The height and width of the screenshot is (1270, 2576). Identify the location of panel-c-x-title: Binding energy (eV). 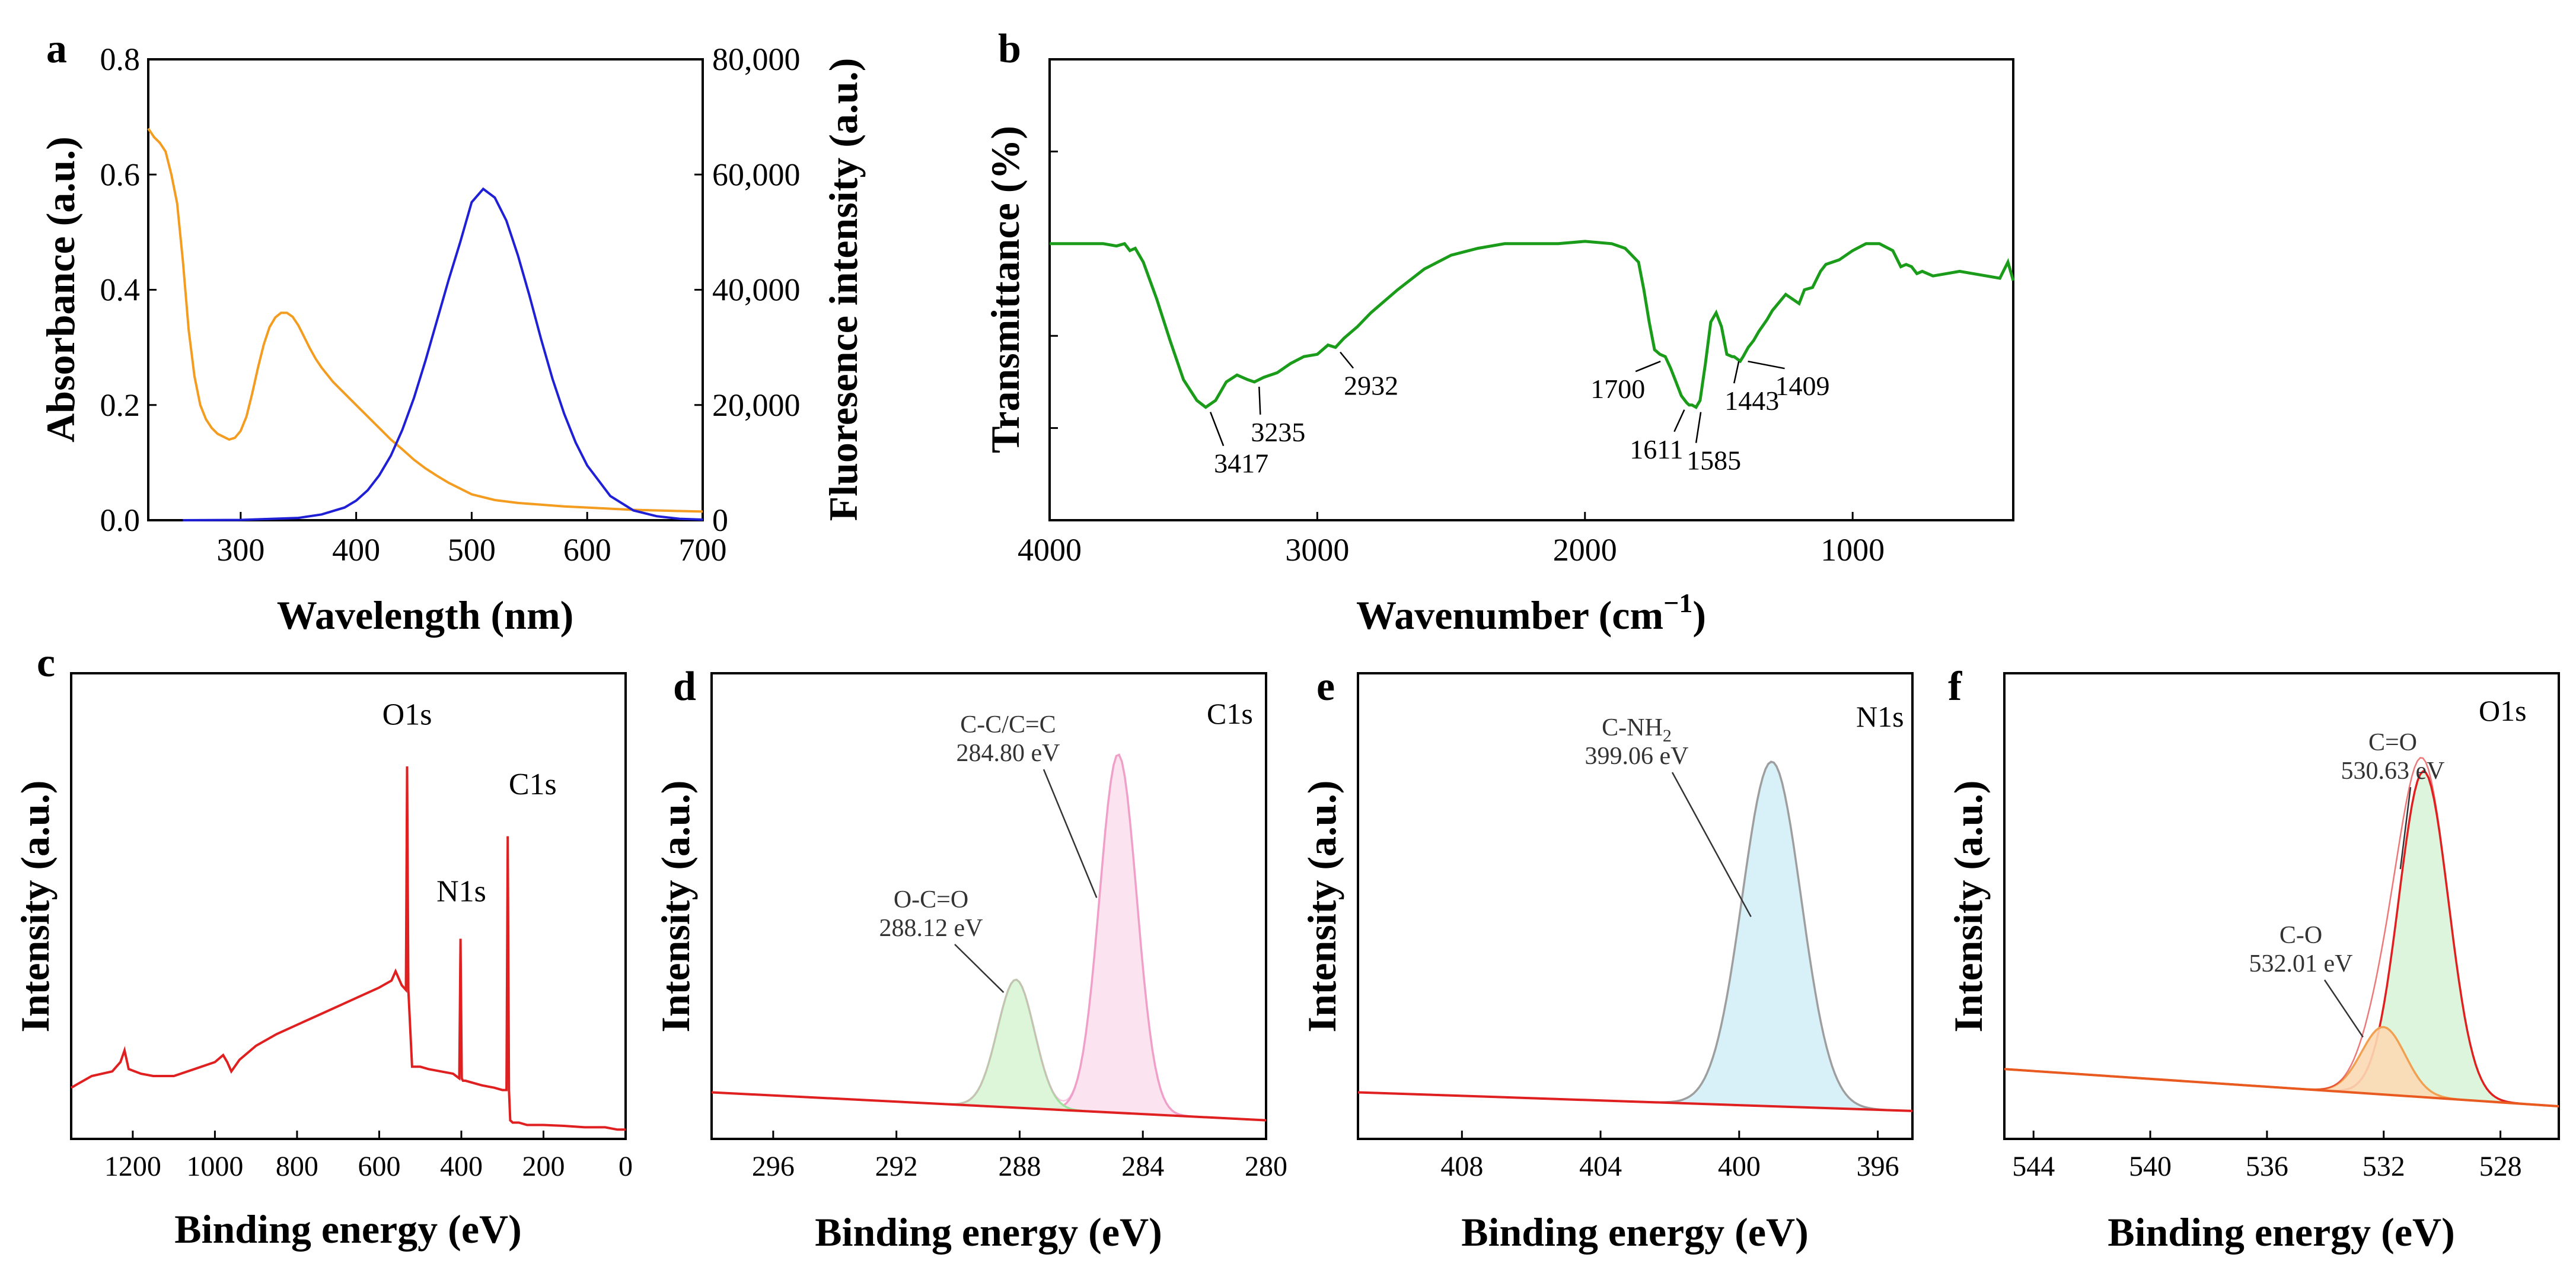
(348, 1229).